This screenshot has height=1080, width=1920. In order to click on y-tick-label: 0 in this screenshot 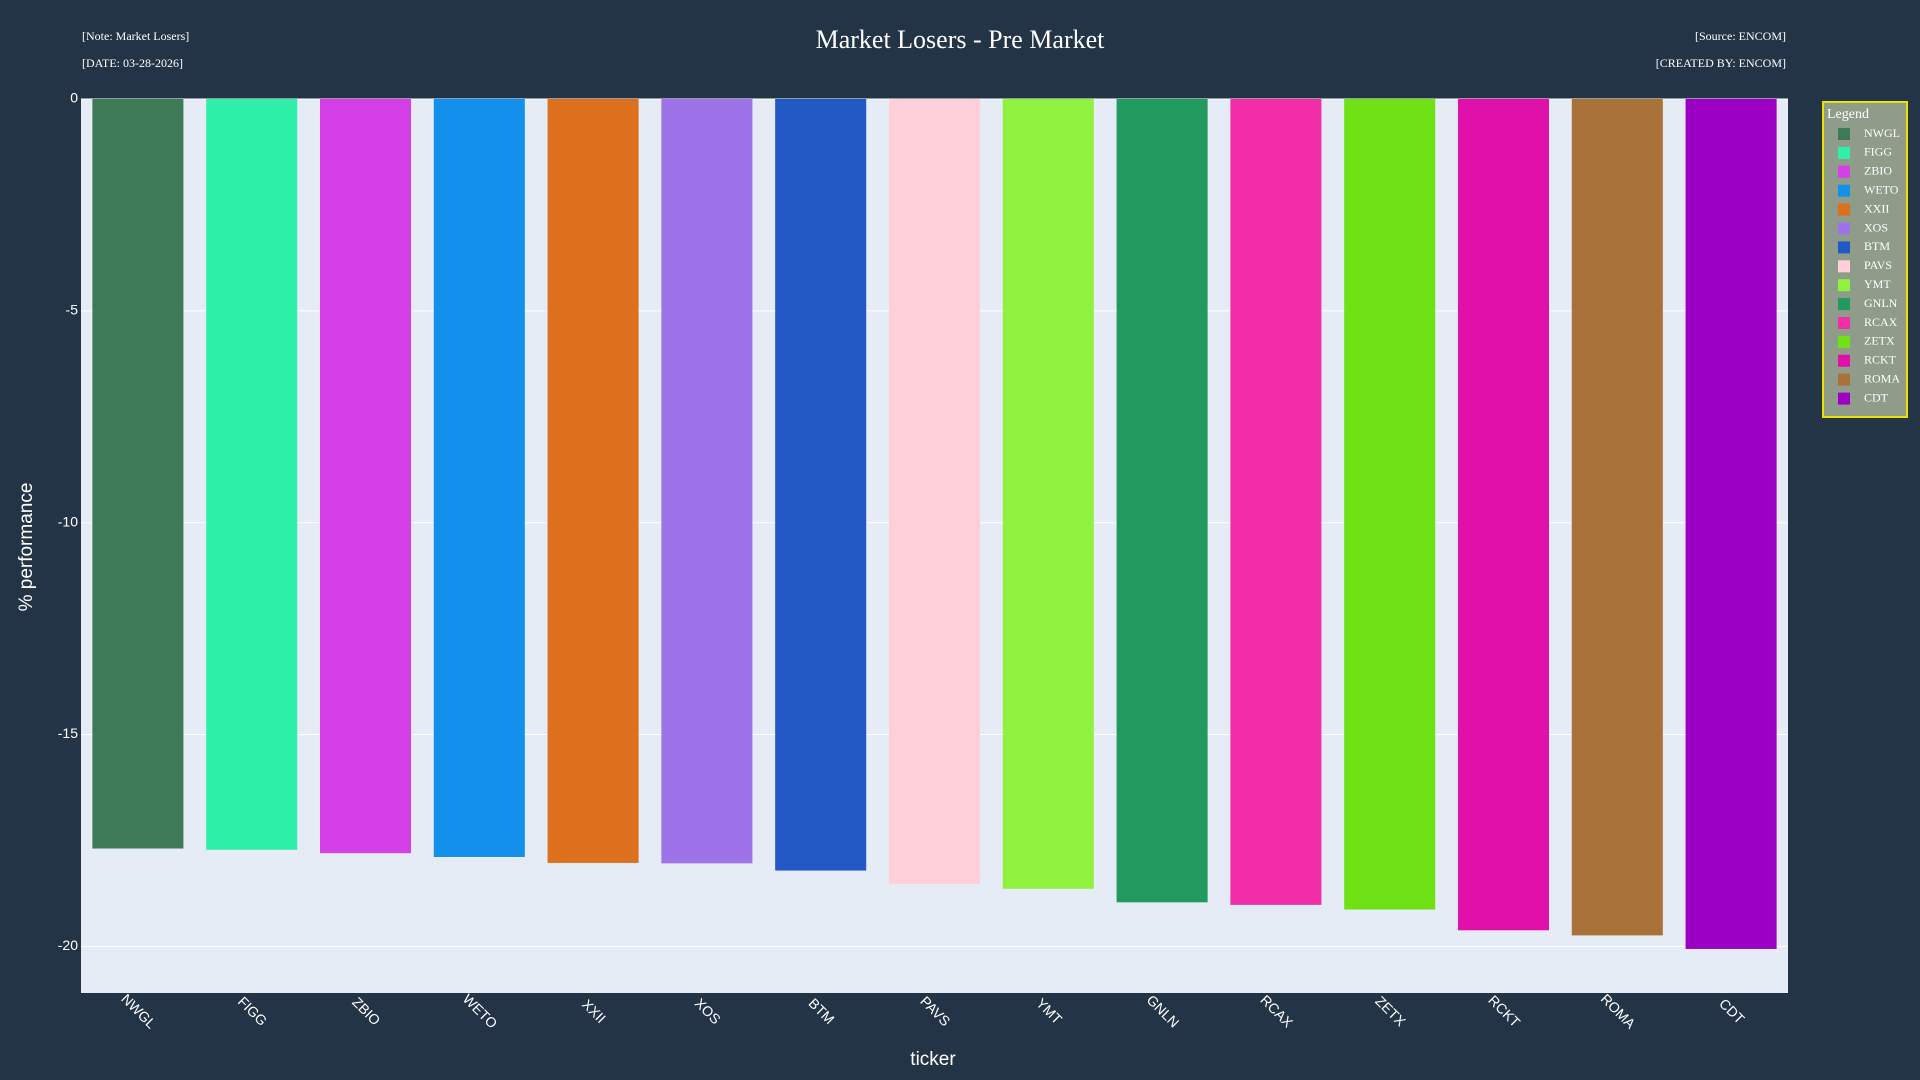, I will do `click(74, 98)`.